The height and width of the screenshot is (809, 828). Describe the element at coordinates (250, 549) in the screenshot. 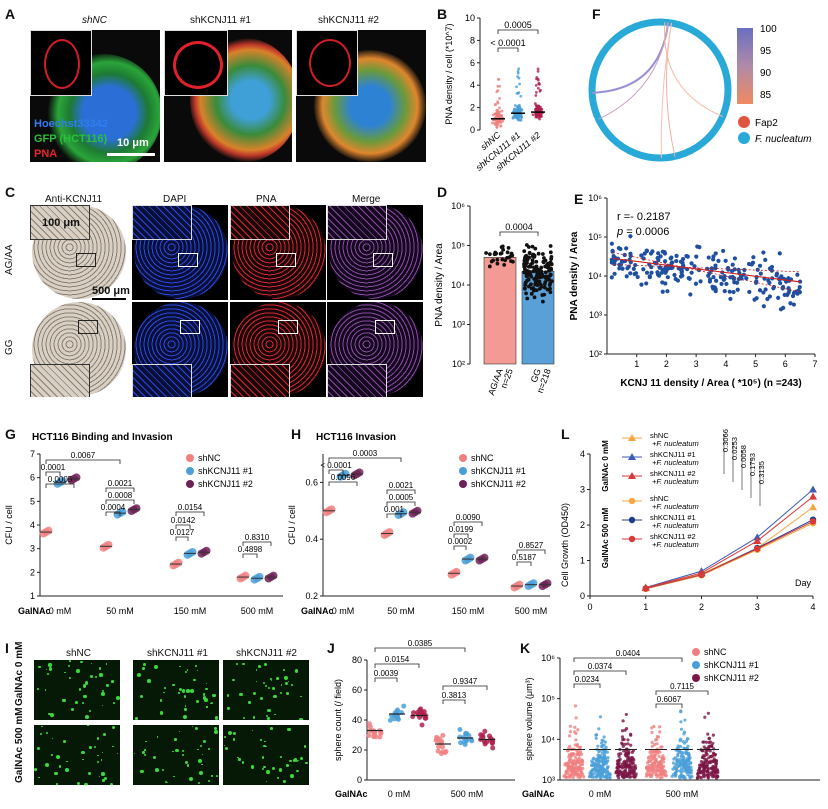

I see `g-ann-11-pvalue: 0.4898` at that location.